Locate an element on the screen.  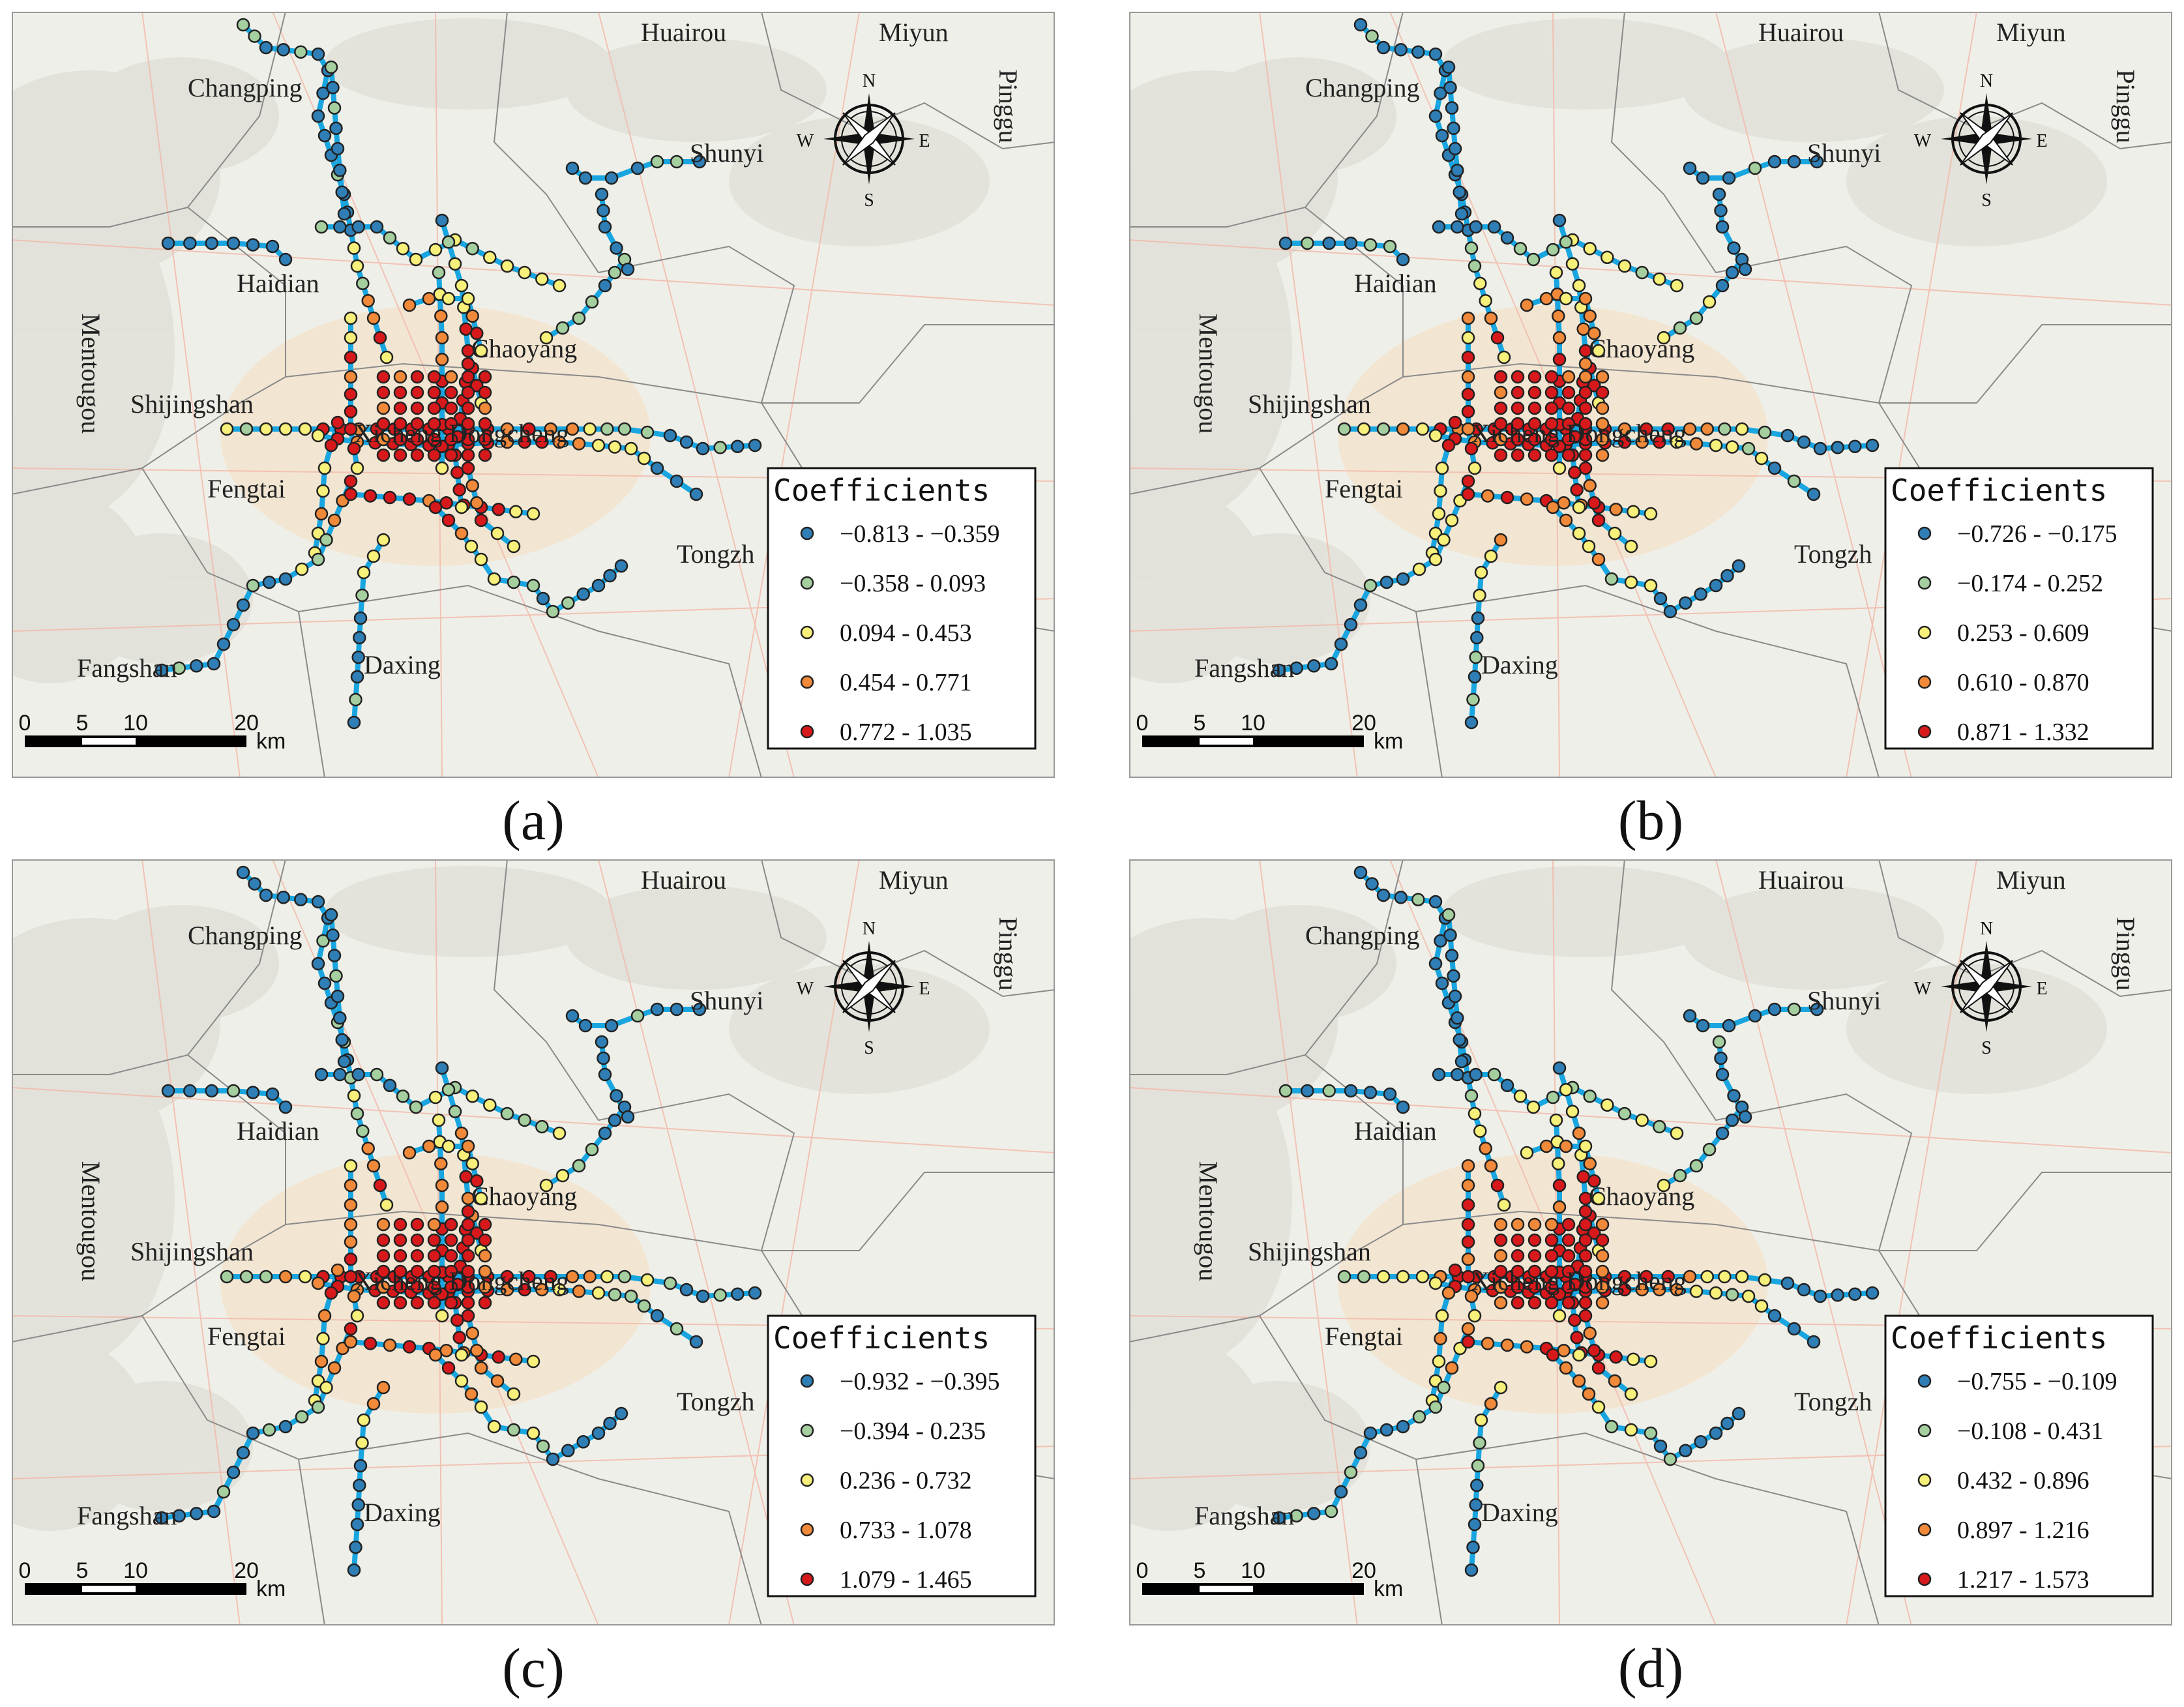
compass-label-w: W is located at coordinates (806, 141).